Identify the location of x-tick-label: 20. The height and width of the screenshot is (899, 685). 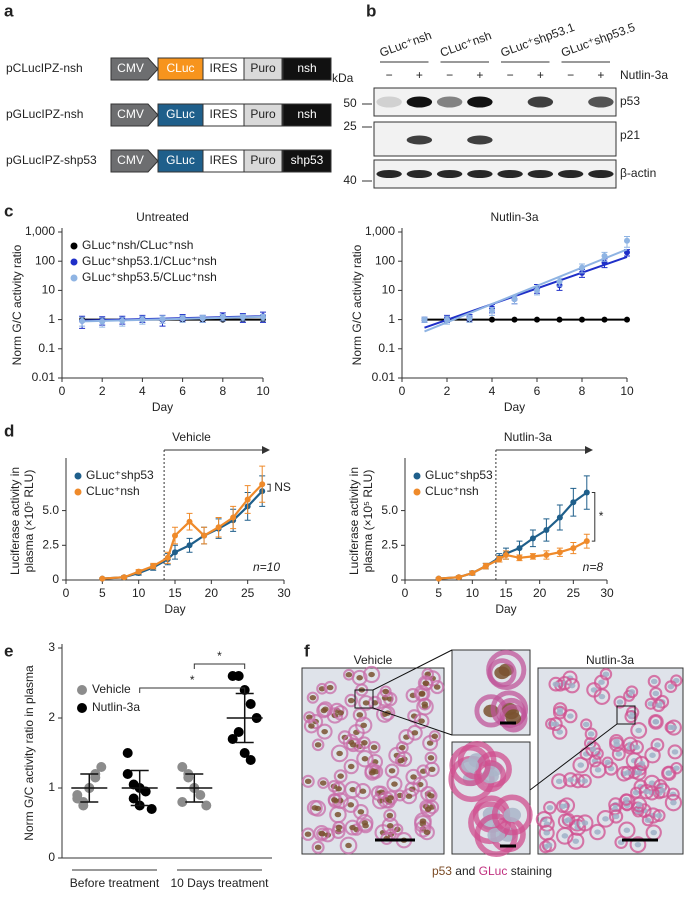
(540, 593).